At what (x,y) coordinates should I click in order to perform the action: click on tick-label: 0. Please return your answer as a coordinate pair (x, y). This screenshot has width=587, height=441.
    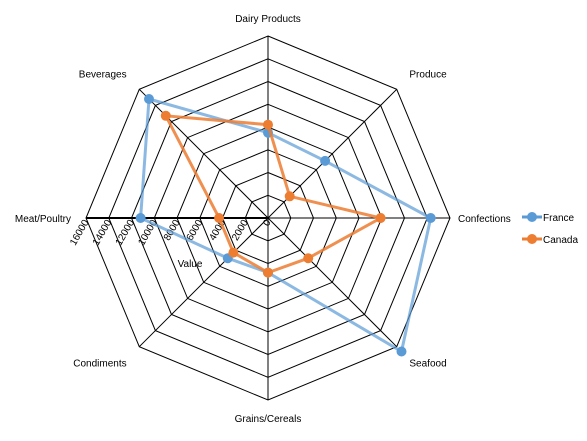
    Looking at the image, I should click on (267, 223).